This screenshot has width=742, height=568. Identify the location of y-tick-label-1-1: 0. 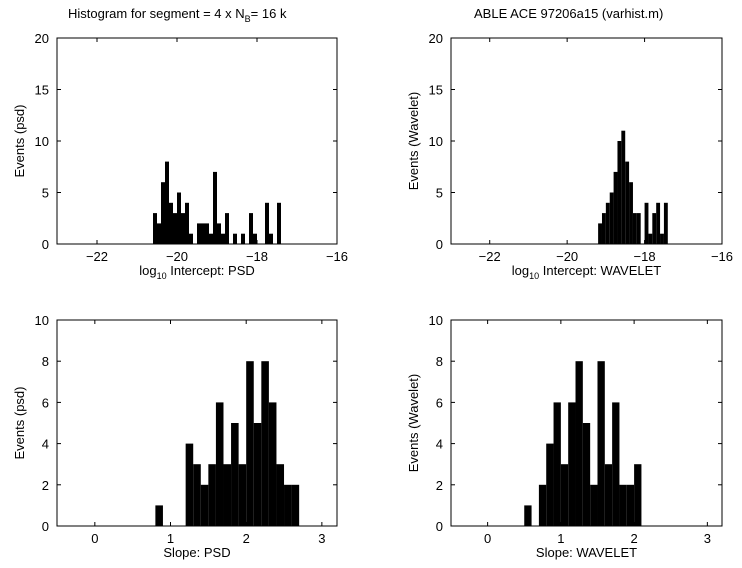
(45, 244).